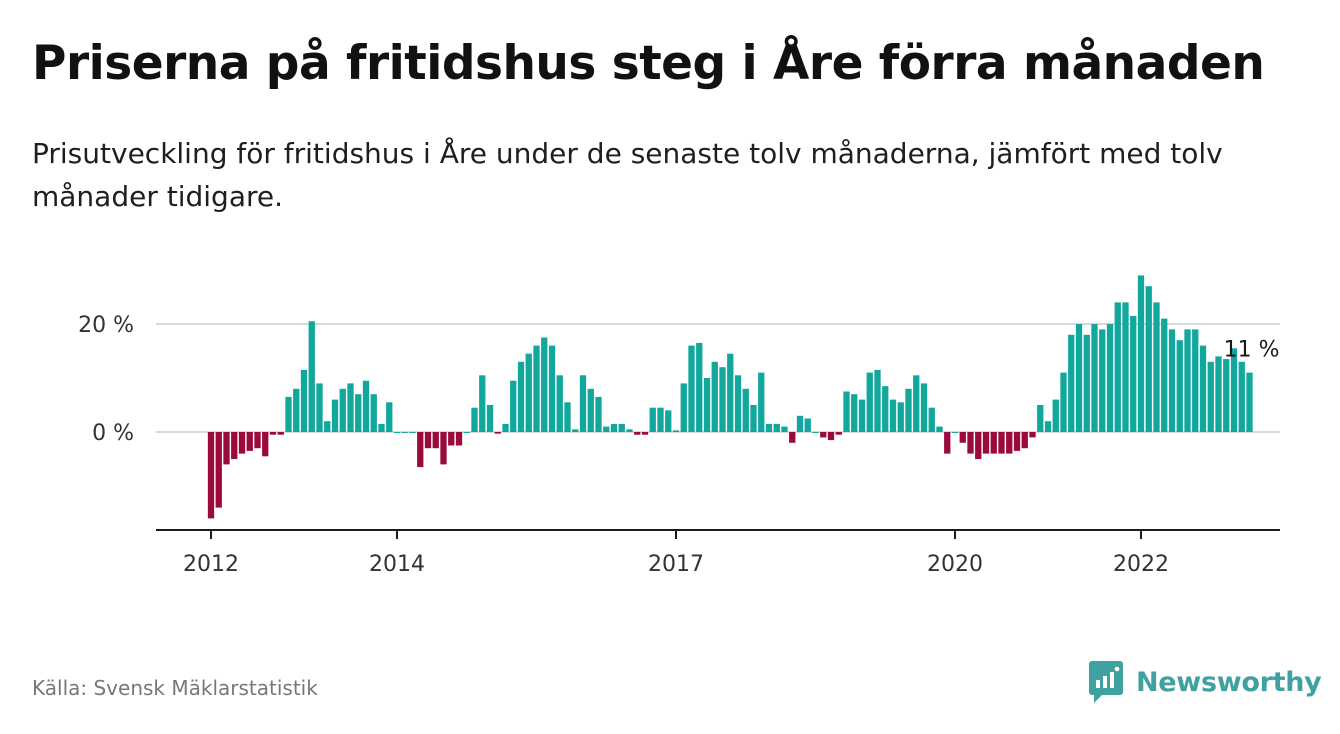  I want to click on brand-logo: Newsworthy, so click(1205, 682).